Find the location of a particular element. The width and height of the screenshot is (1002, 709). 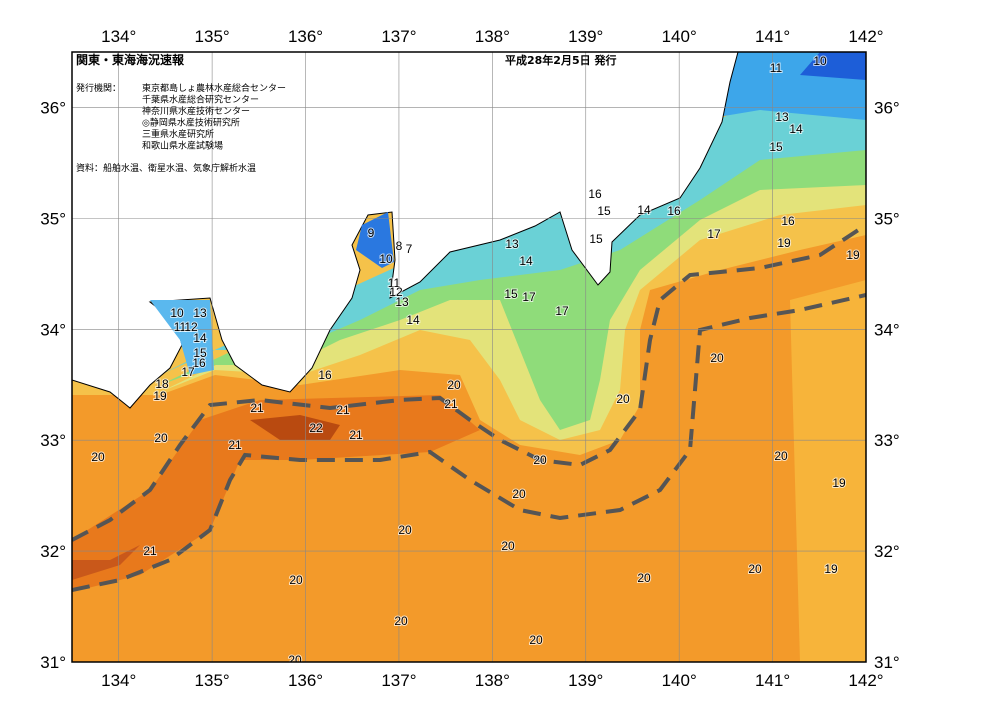

lat-tick-label: 35° is located at coordinates (53, 218).